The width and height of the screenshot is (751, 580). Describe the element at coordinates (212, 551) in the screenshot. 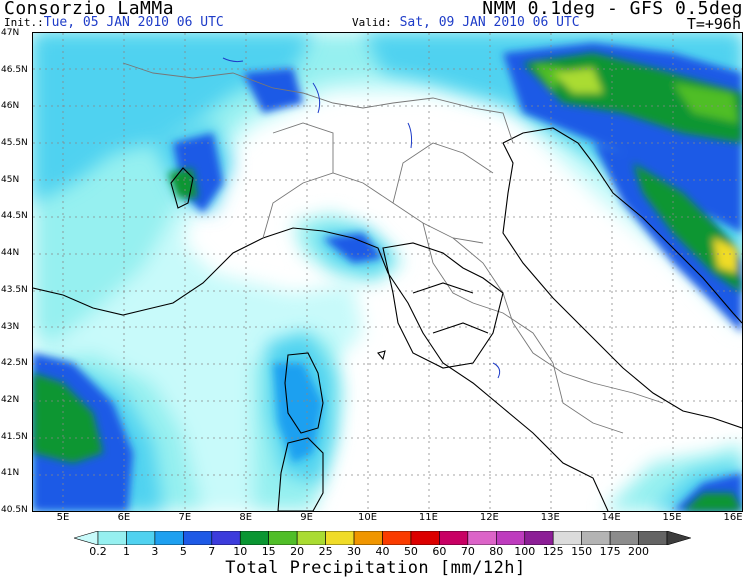

I see `colorbar-level: 7` at that location.